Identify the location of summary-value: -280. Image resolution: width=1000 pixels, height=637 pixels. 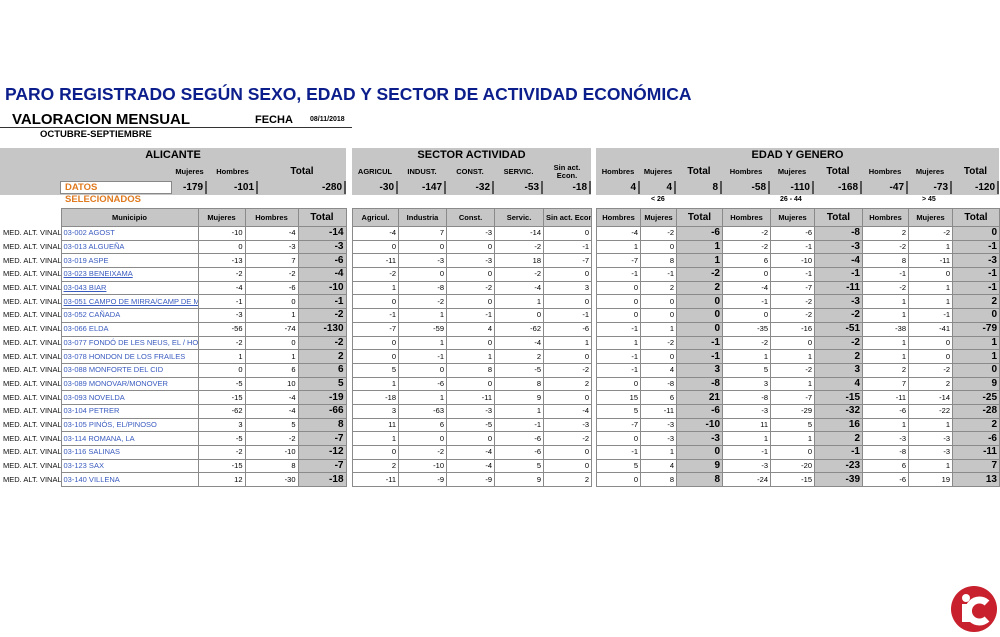
(302, 187).